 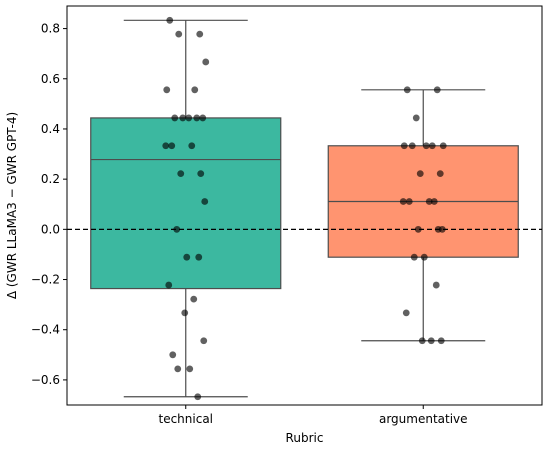 I want to click on y-tick-label: 0.8, so click(x=50, y=29).